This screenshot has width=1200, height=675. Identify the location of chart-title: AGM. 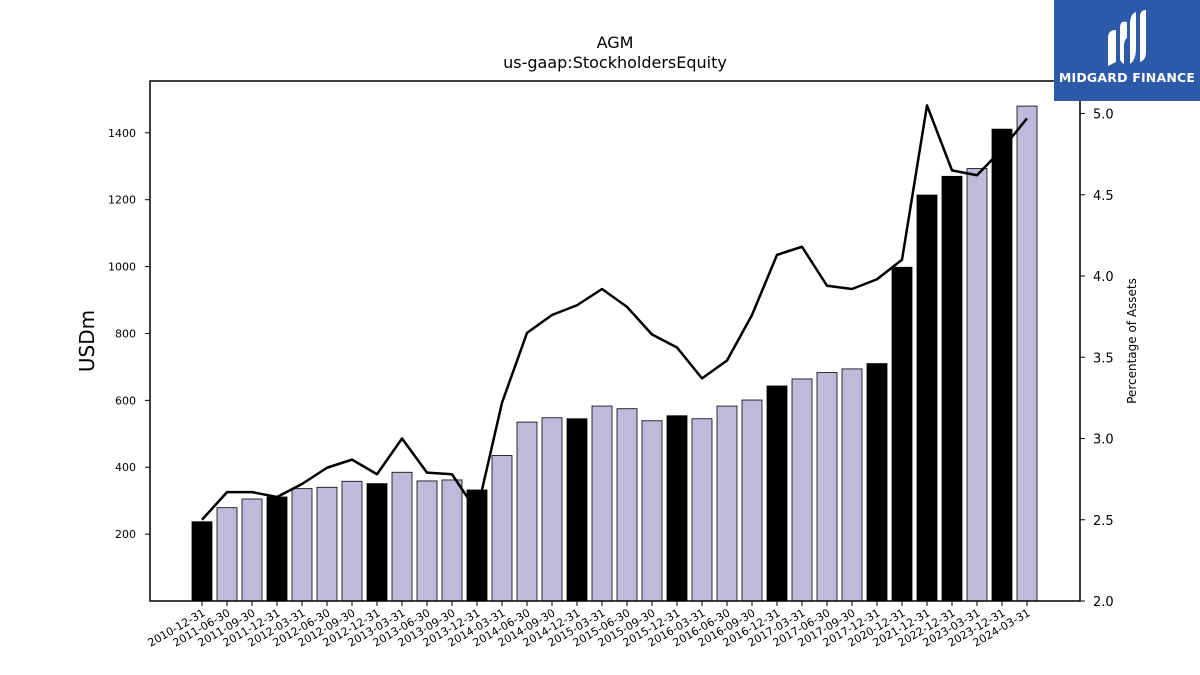
(615, 42).